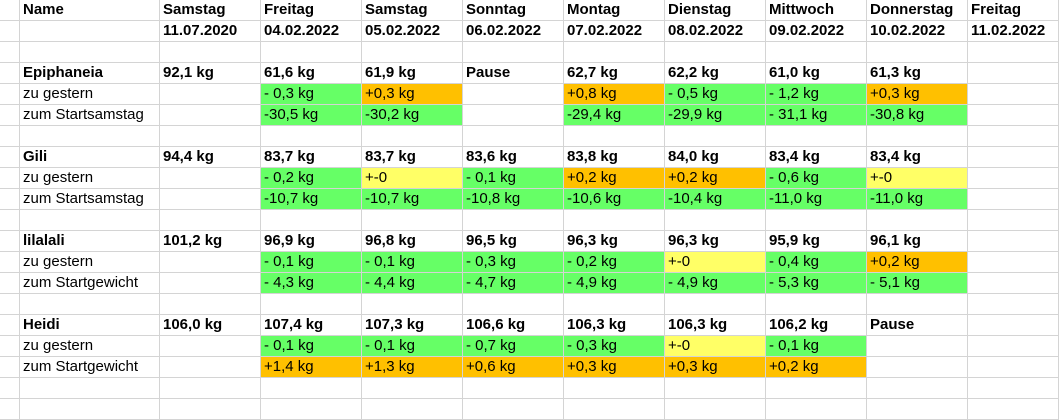  What do you see at coordinates (816, 241) in the screenshot?
I see `cell: 95,9 kg` at bounding box center [816, 241].